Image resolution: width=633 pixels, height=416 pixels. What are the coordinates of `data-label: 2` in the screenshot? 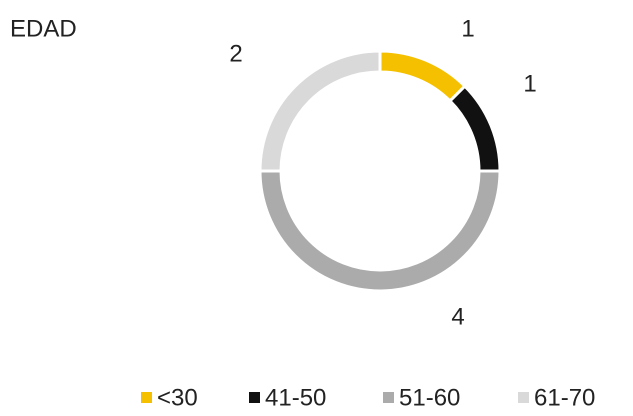 It's located at (235, 53).